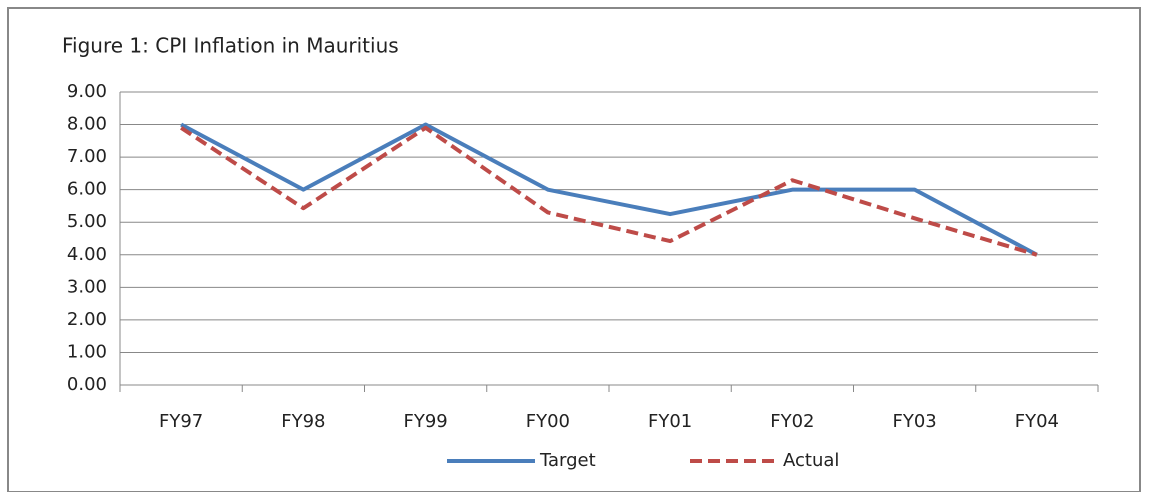  I want to click on y-tick-label: 6.00, so click(87, 189).